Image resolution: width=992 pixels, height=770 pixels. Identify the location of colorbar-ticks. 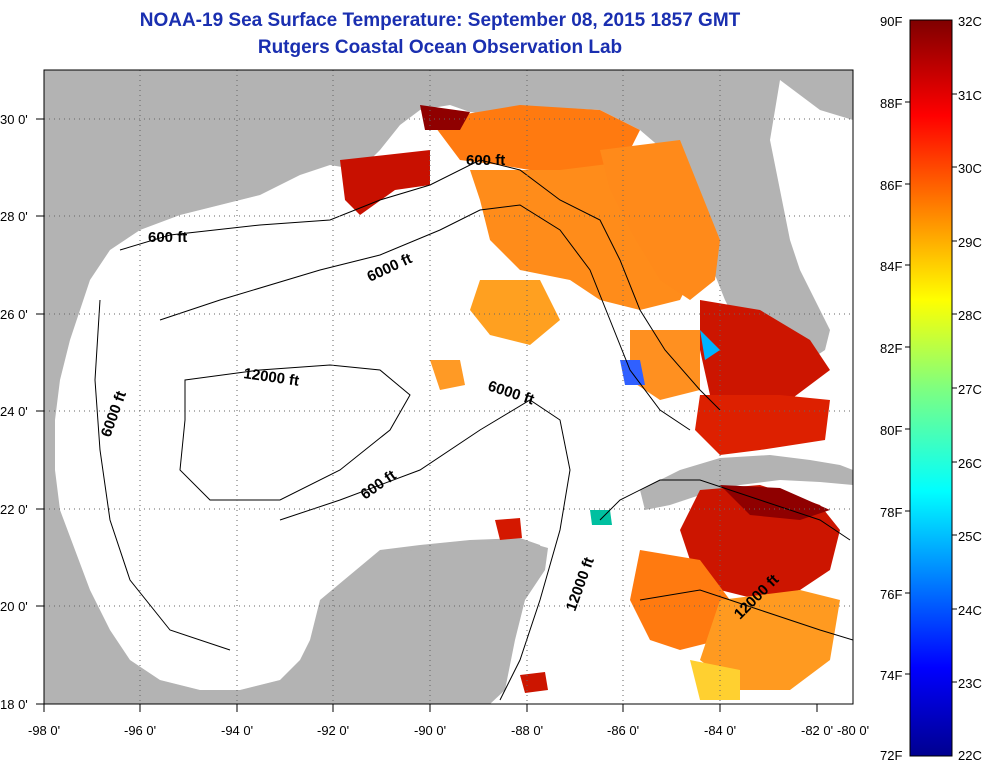
(931, 388).